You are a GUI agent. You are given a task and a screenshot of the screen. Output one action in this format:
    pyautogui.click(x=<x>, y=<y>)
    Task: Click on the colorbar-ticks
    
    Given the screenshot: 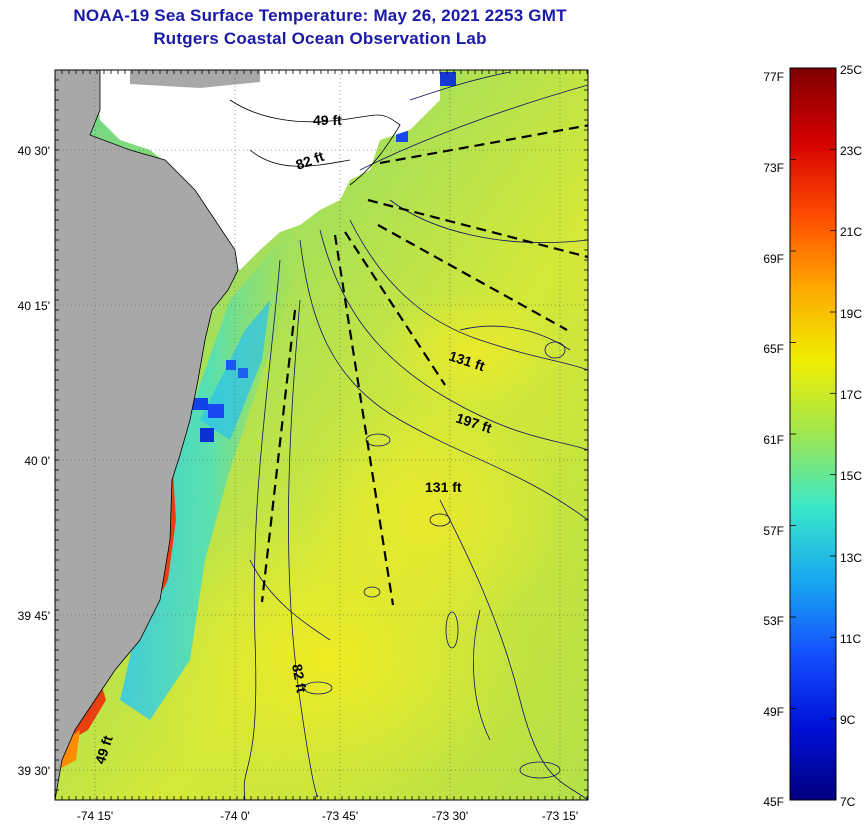 What is the action you would take?
    pyautogui.click(x=813, y=434)
    